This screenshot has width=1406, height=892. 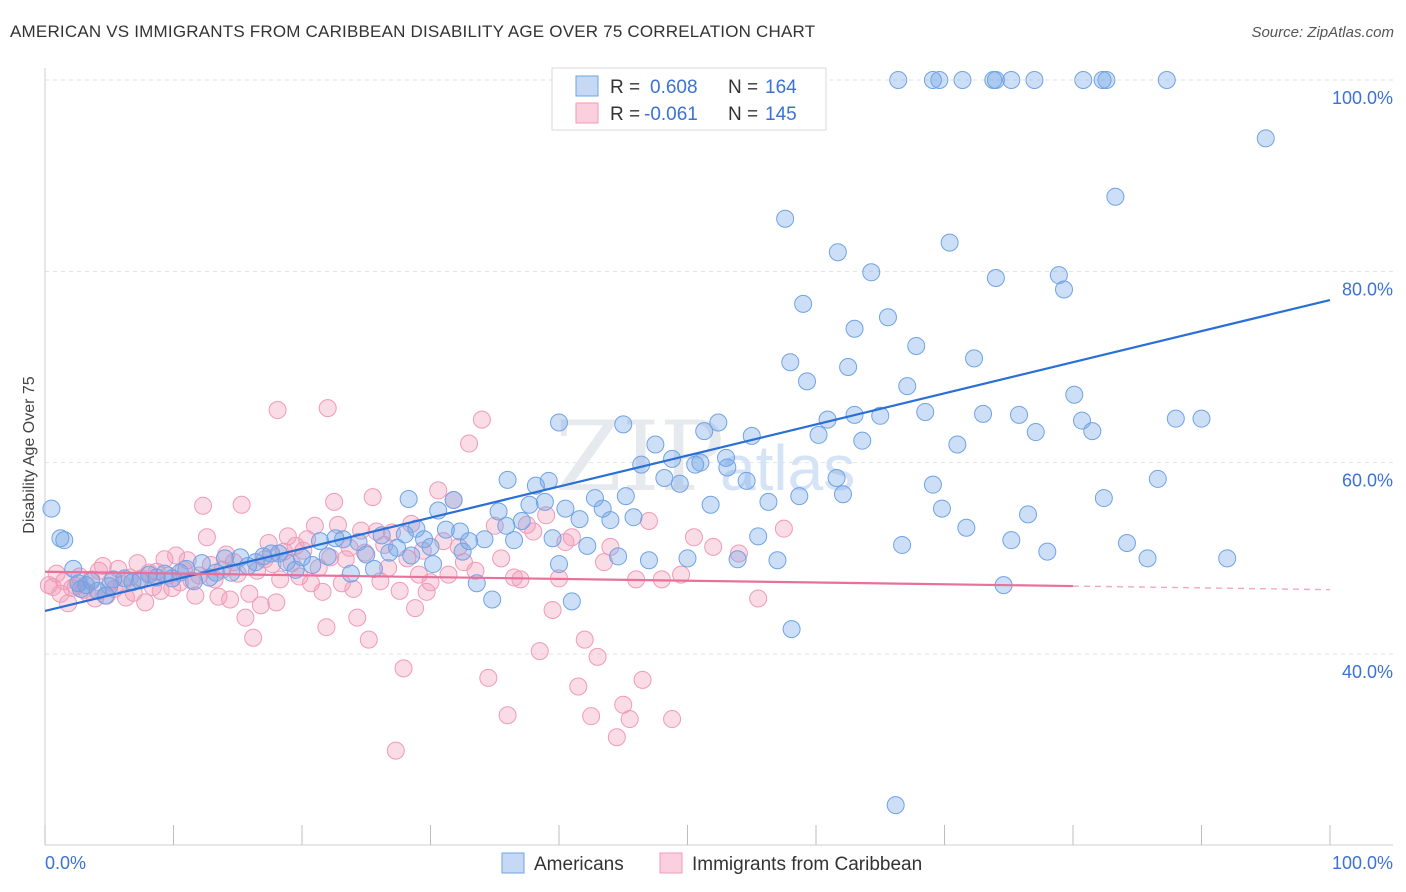 I want to click on legend: R = 0.608 N = 164 R = -0.061 N = 145, so click(x=689, y=99).